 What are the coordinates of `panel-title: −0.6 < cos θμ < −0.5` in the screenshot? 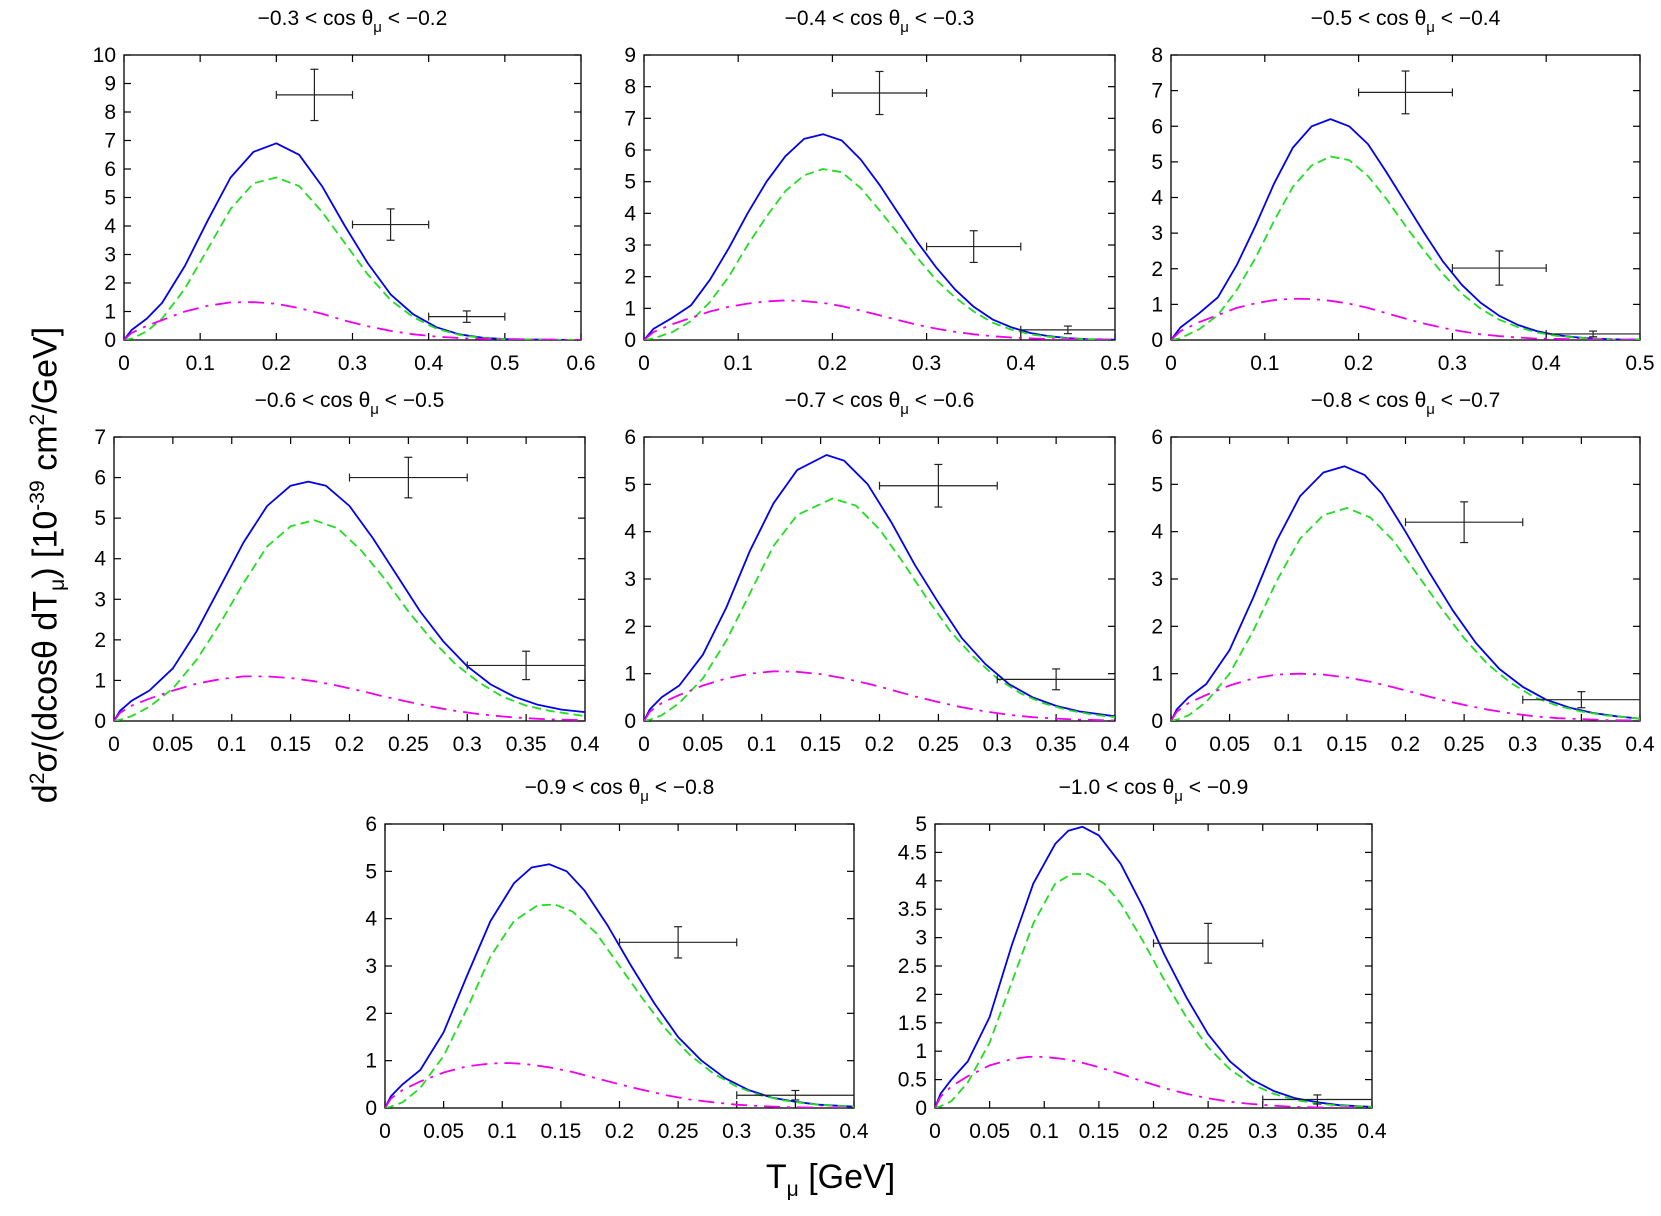 It's located at (350, 403).